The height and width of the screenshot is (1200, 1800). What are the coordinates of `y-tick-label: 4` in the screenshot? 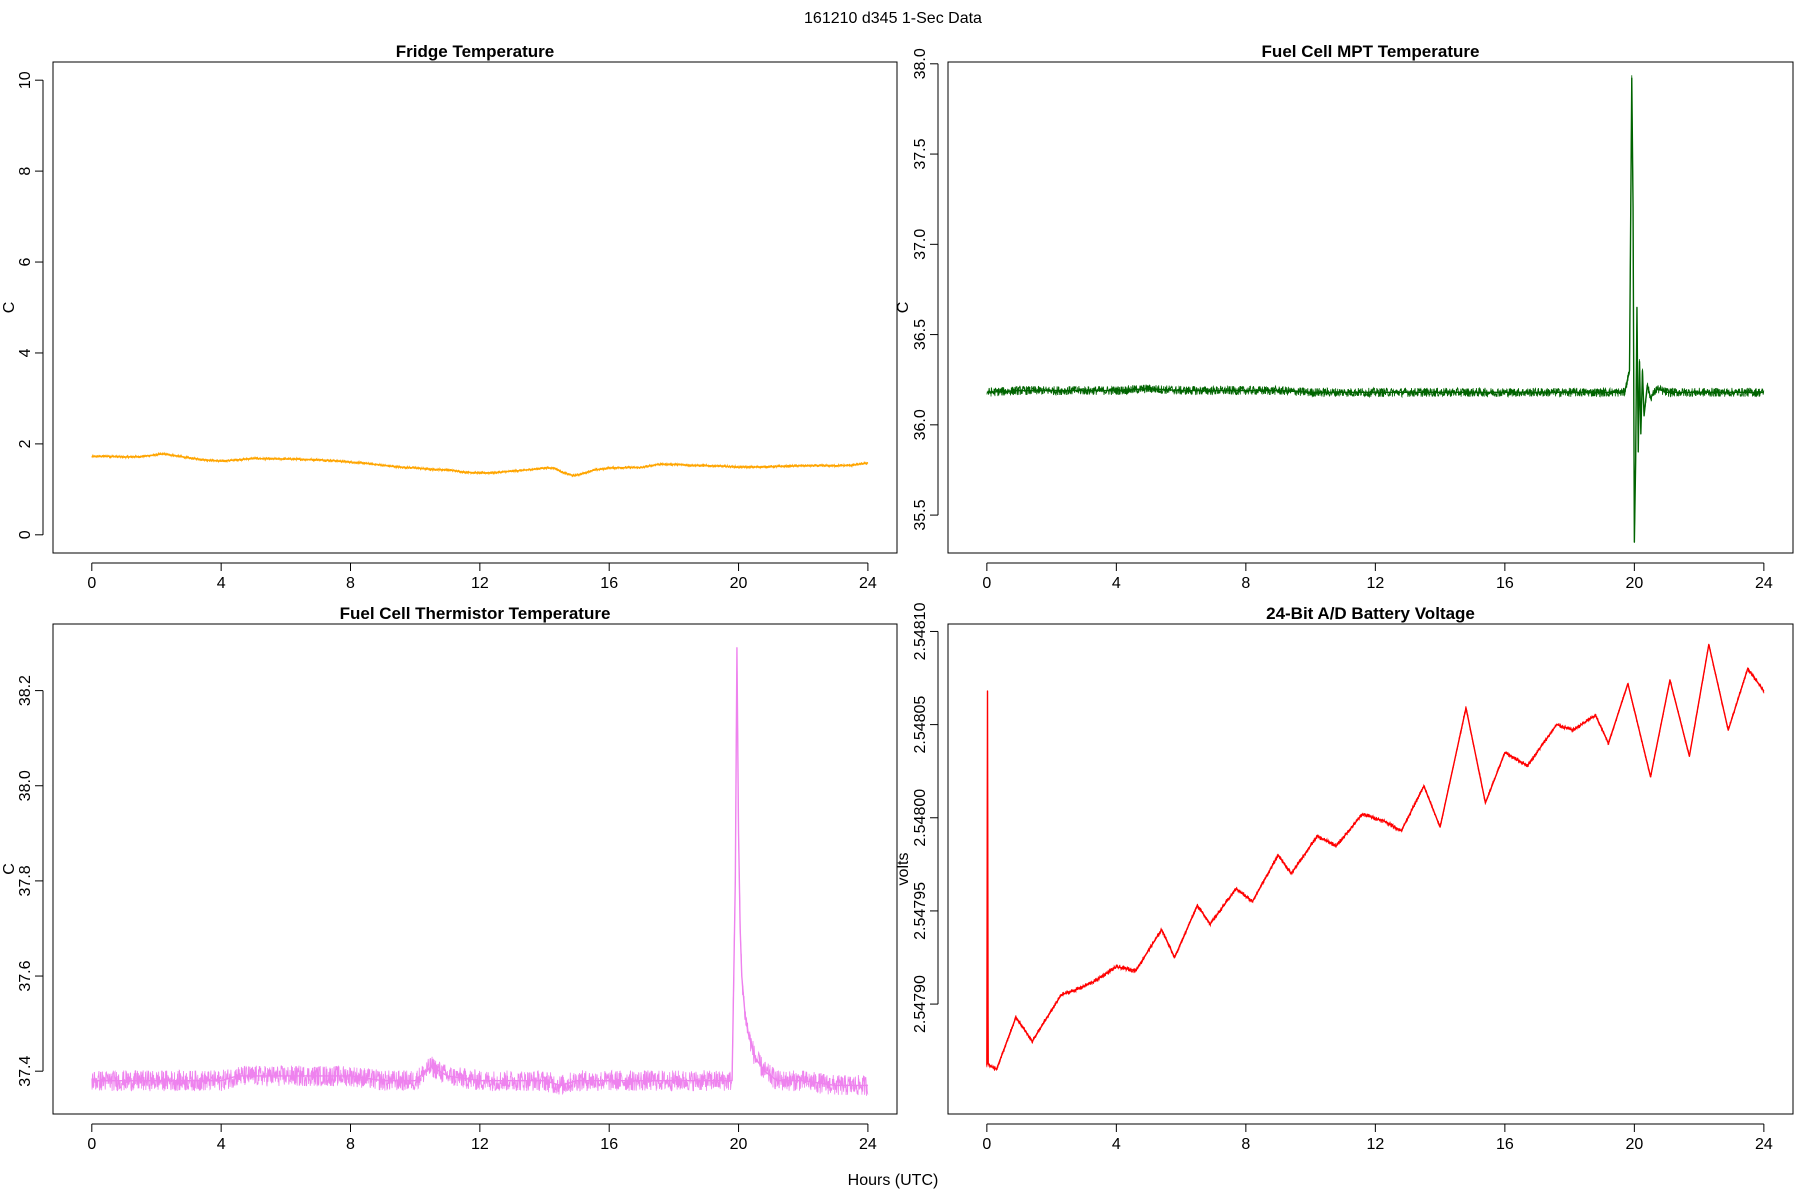 It's located at (25, 352).